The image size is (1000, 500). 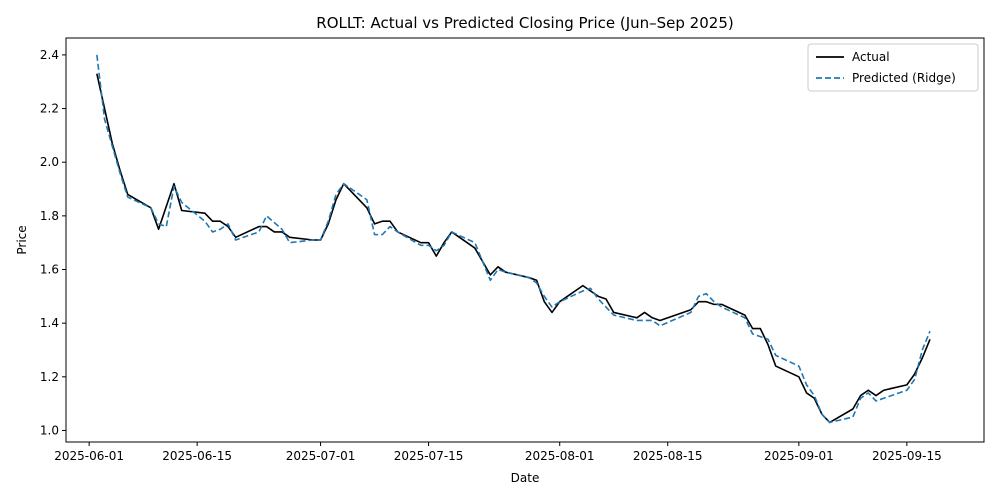 I want to click on y-tick-label-7: 2.4, so click(x=49, y=55).